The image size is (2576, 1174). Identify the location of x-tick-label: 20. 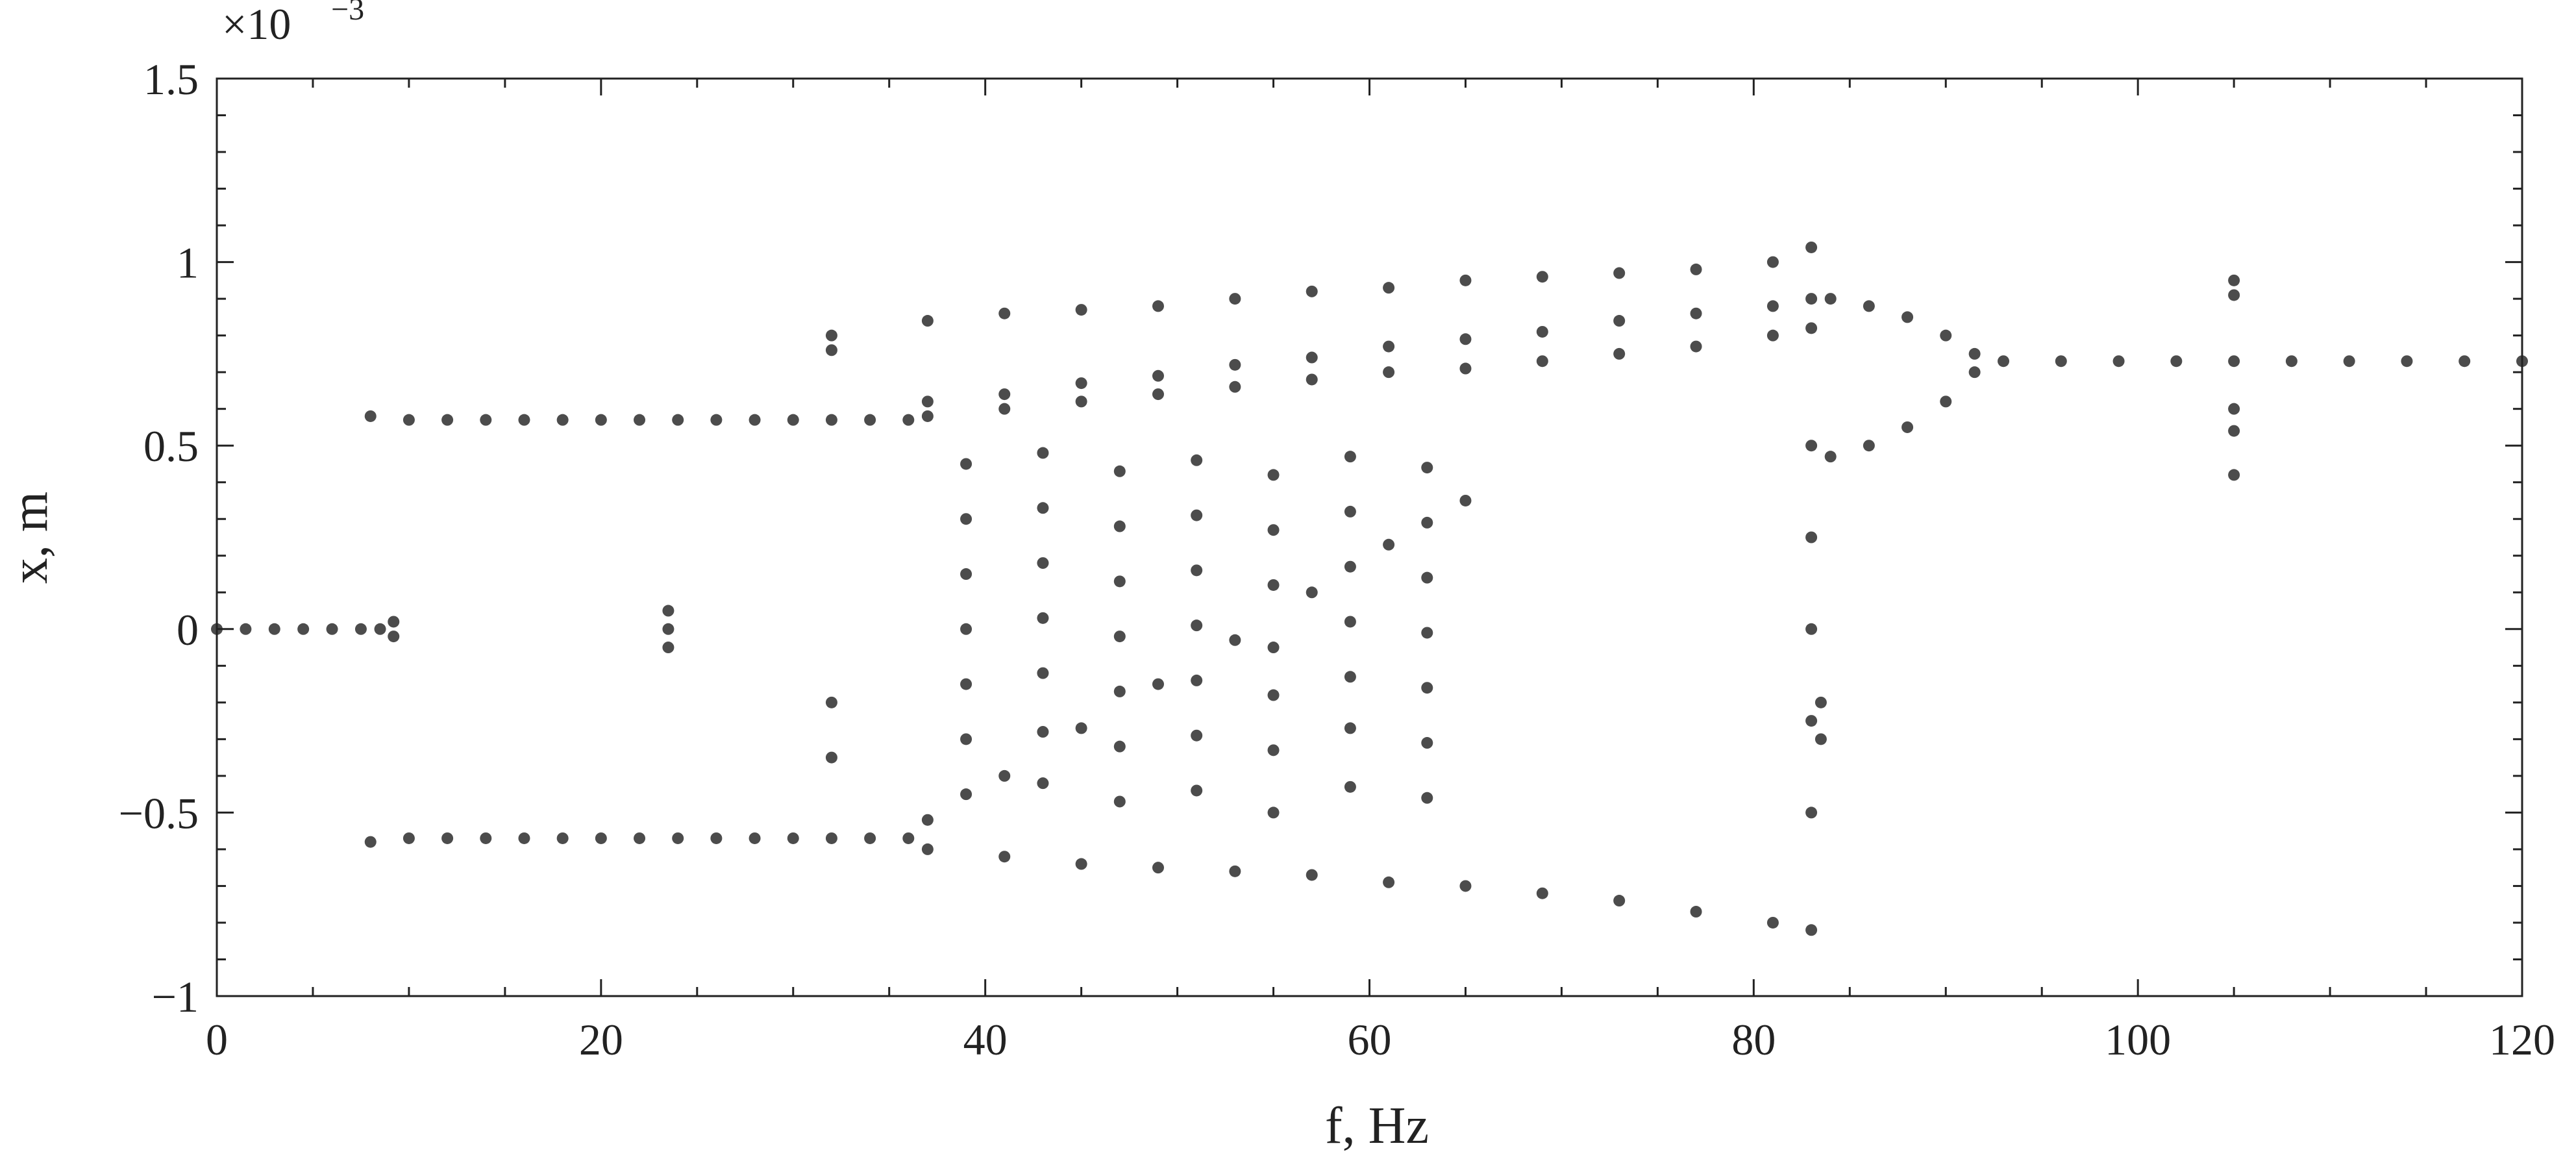
(601, 1039).